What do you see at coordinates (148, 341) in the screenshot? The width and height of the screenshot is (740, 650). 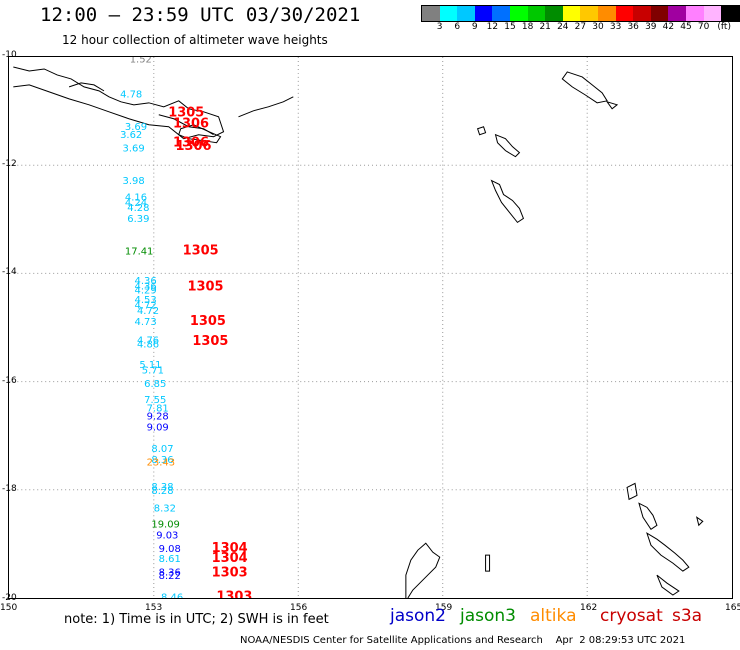 I see `wave-height-label: 4.76` at bounding box center [148, 341].